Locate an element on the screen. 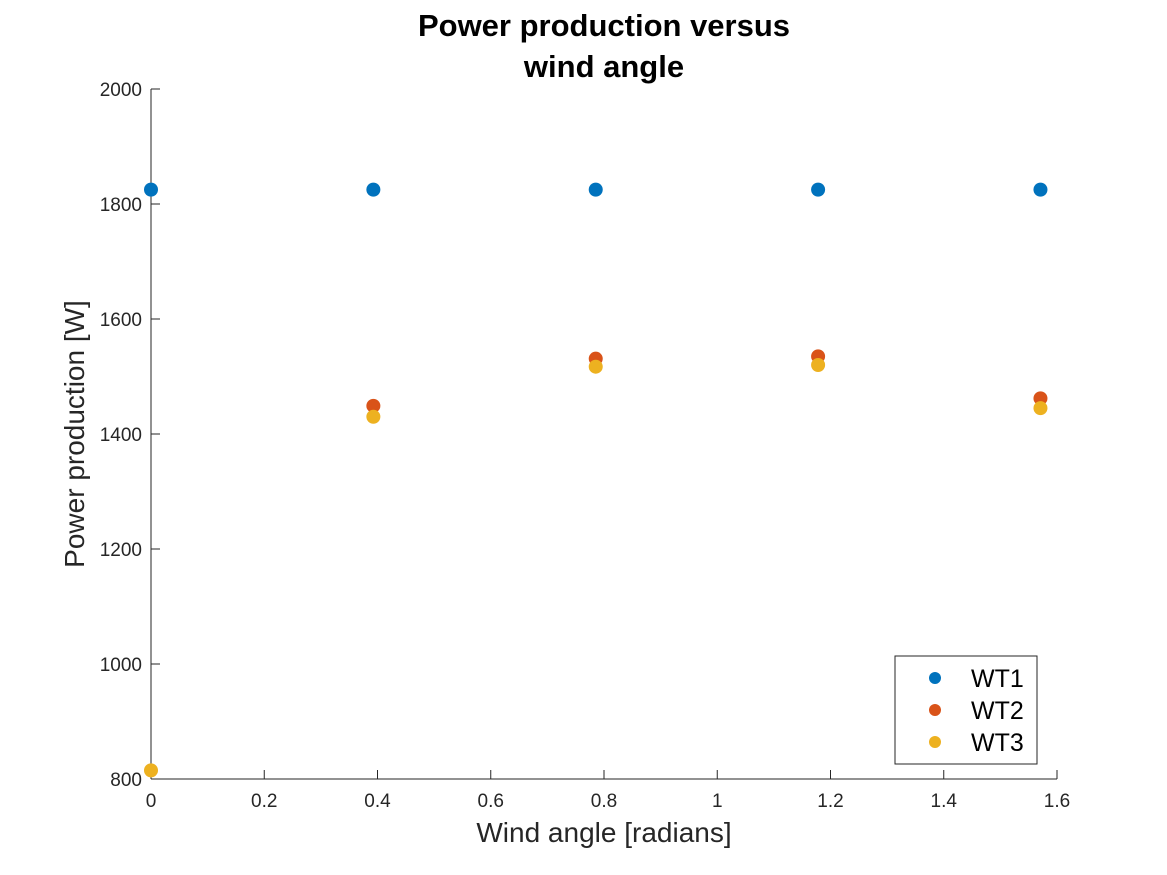 This screenshot has height=875, width=1167. x-tick-label: 1.4 is located at coordinates (944, 801).